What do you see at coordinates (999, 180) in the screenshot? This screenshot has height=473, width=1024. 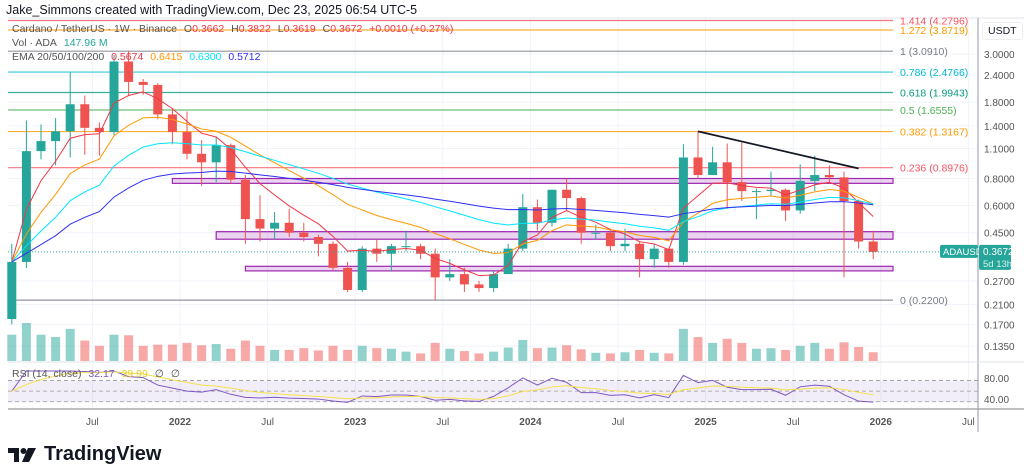 I see `price-axis-label: 0.8000` at bounding box center [999, 180].